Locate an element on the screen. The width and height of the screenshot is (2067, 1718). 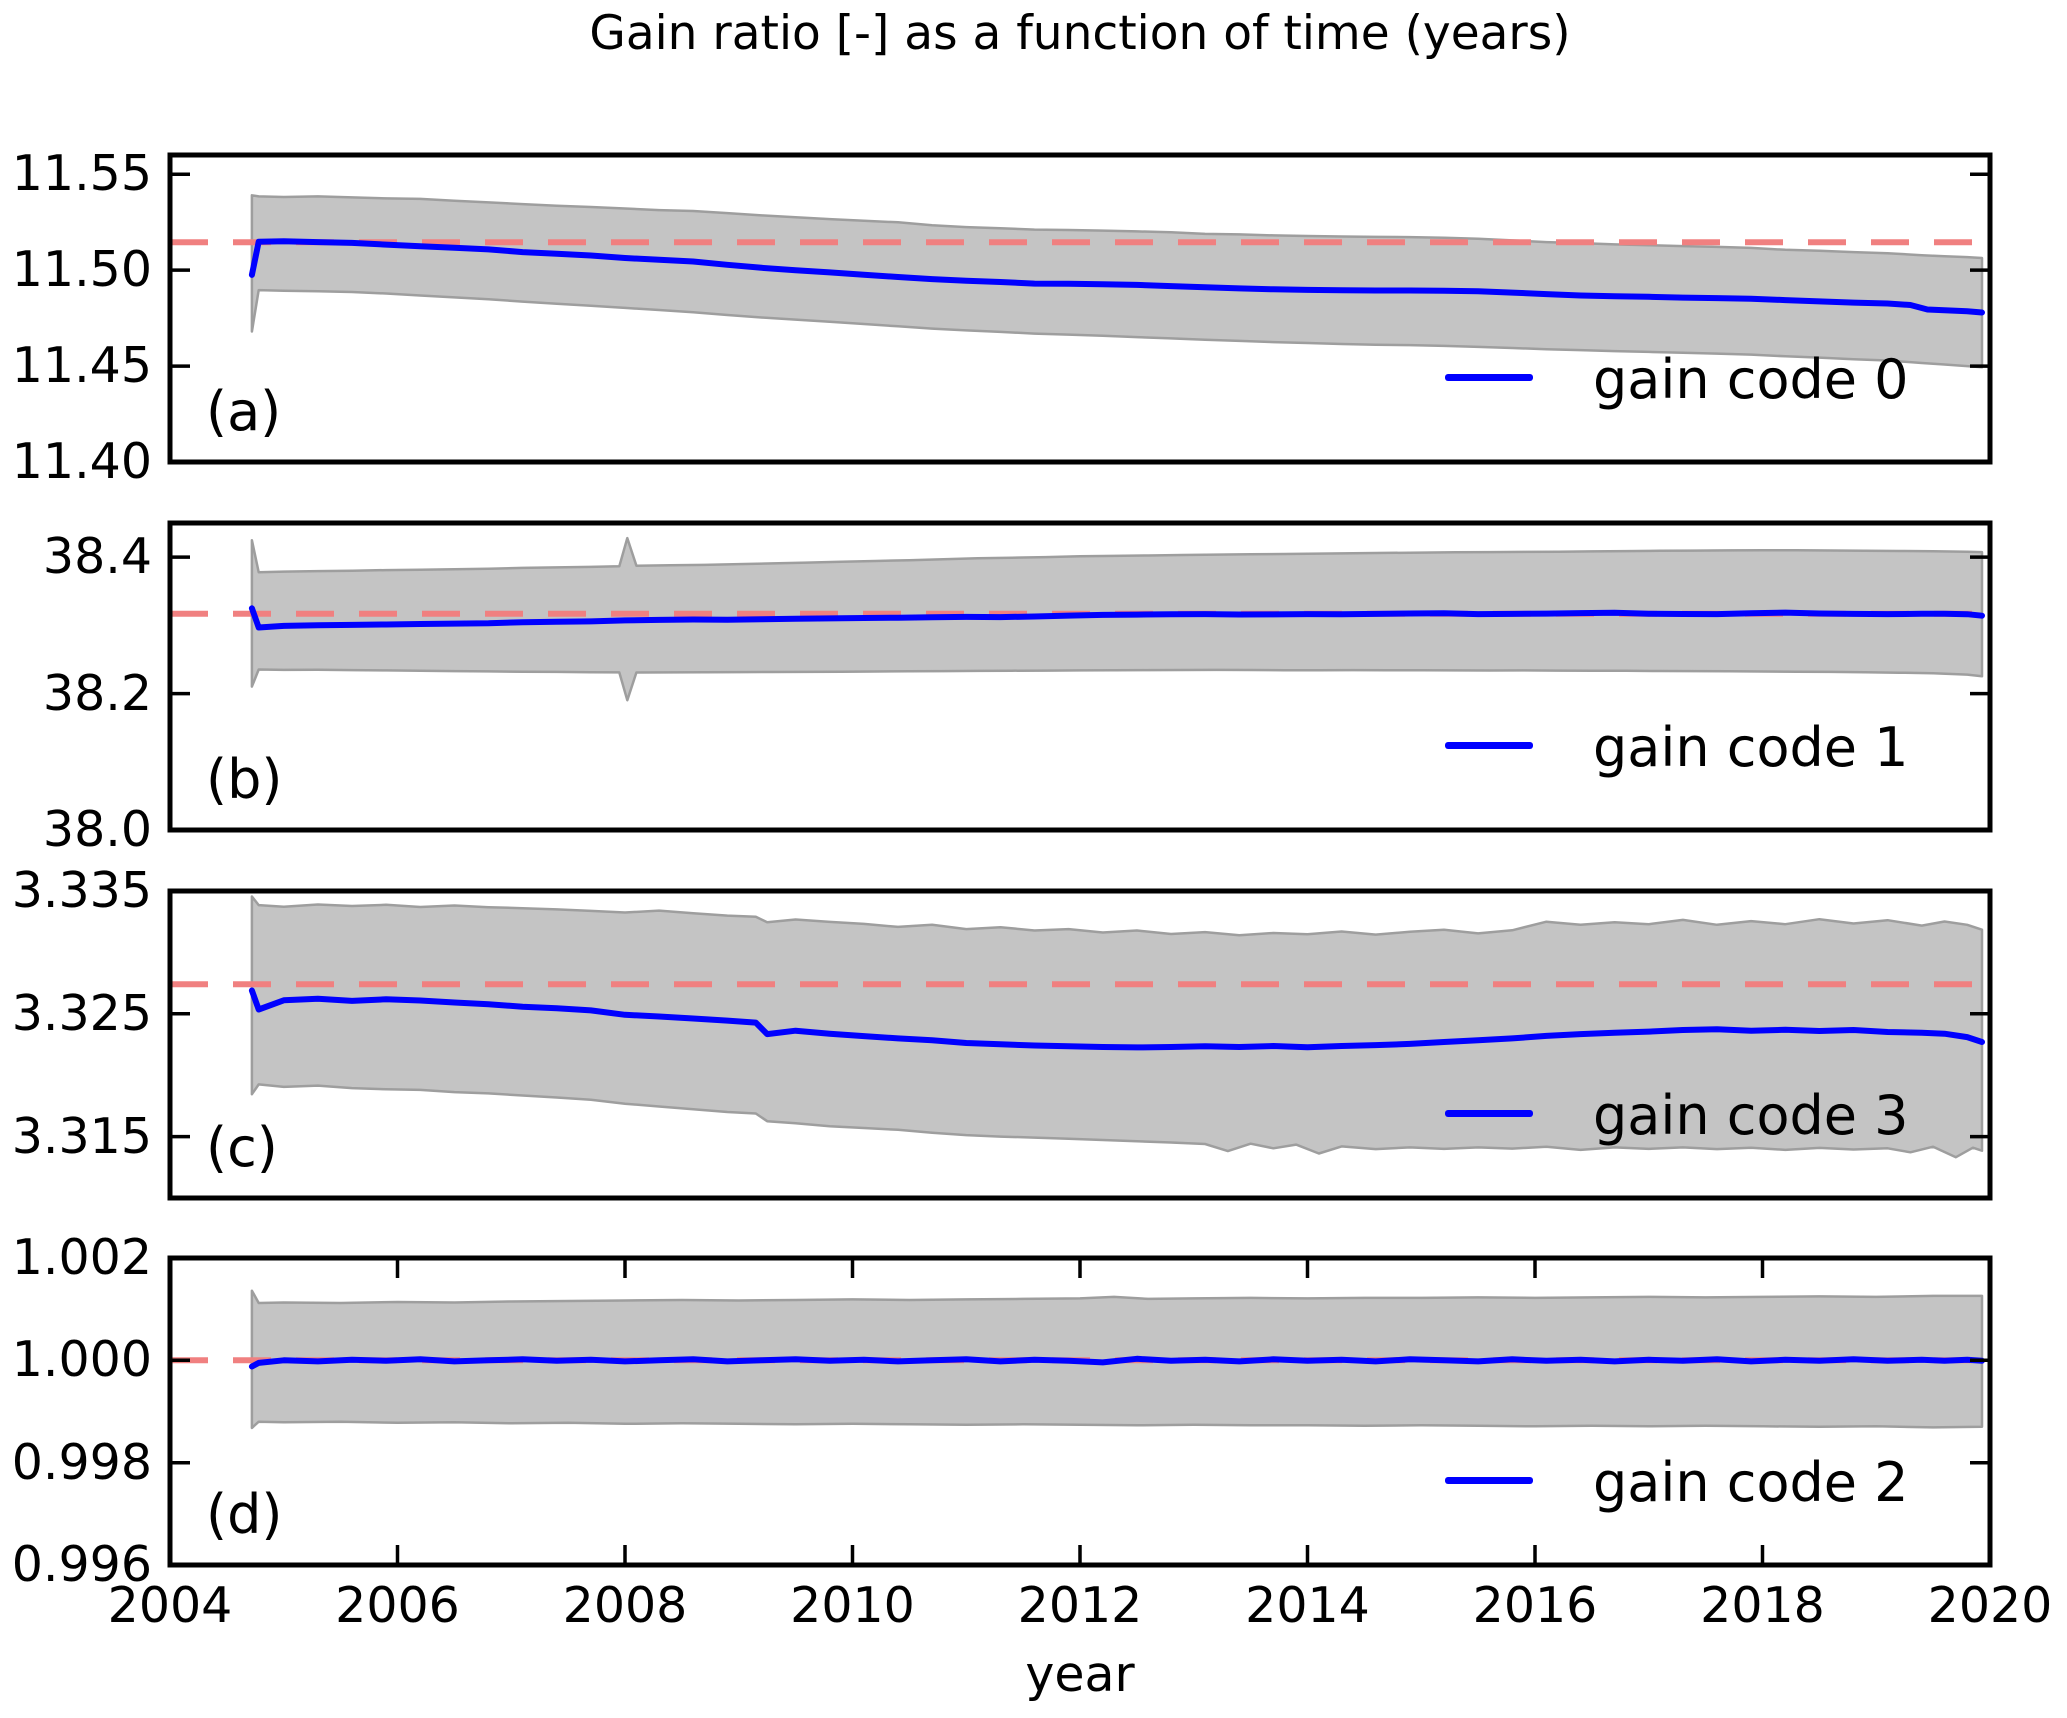
y-tick-label: 11.50 is located at coordinates (81, 270).